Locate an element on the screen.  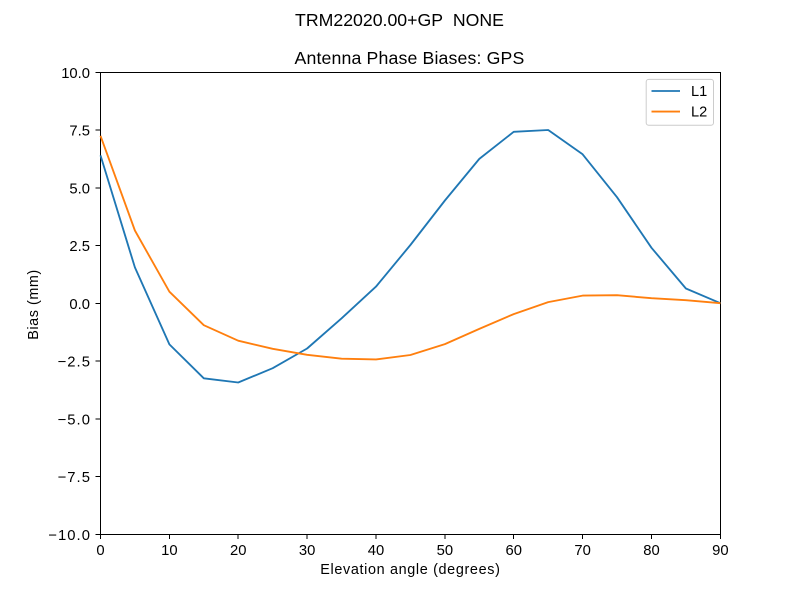
svg-text: TRM22020.00+GP NONE is located at coordinates (399, 20).